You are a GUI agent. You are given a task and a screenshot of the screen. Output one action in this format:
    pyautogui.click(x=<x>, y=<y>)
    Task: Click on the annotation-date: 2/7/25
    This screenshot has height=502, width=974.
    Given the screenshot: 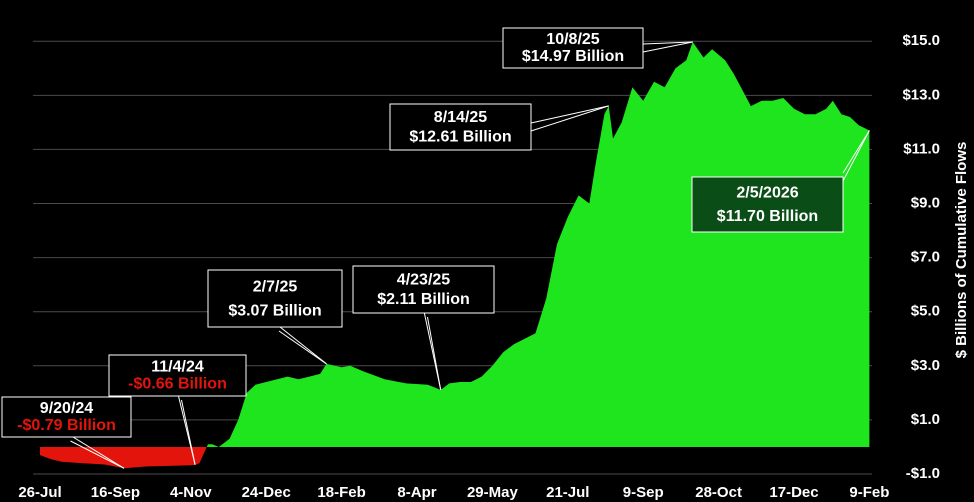 What is the action you would take?
    pyautogui.click(x=275, y=286)
    